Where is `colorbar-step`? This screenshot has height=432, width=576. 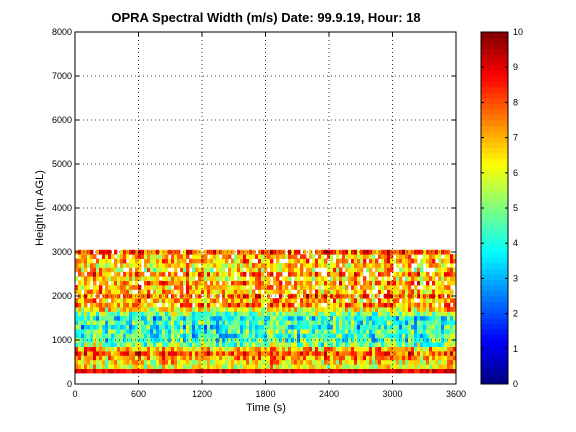 colorbar-step is located at coordinates (494, 150).